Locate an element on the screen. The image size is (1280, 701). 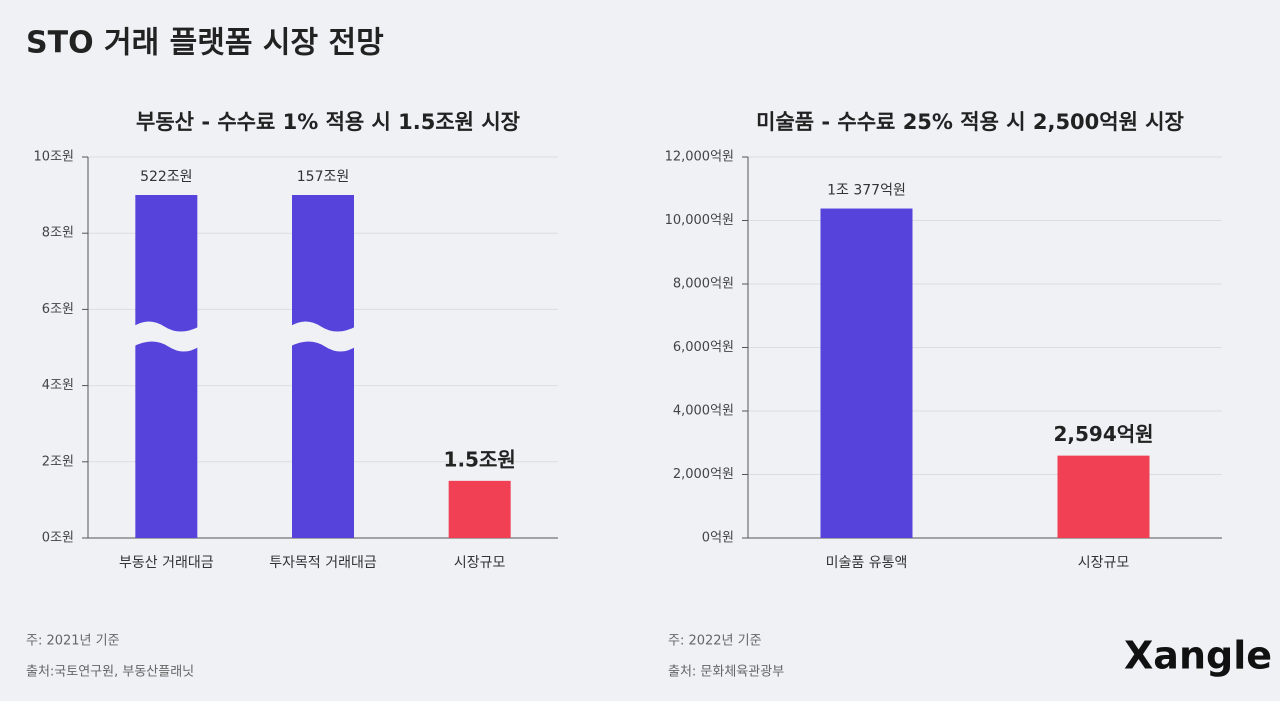
y-tick-label: 10조원 is located at coordinates (54, 157).